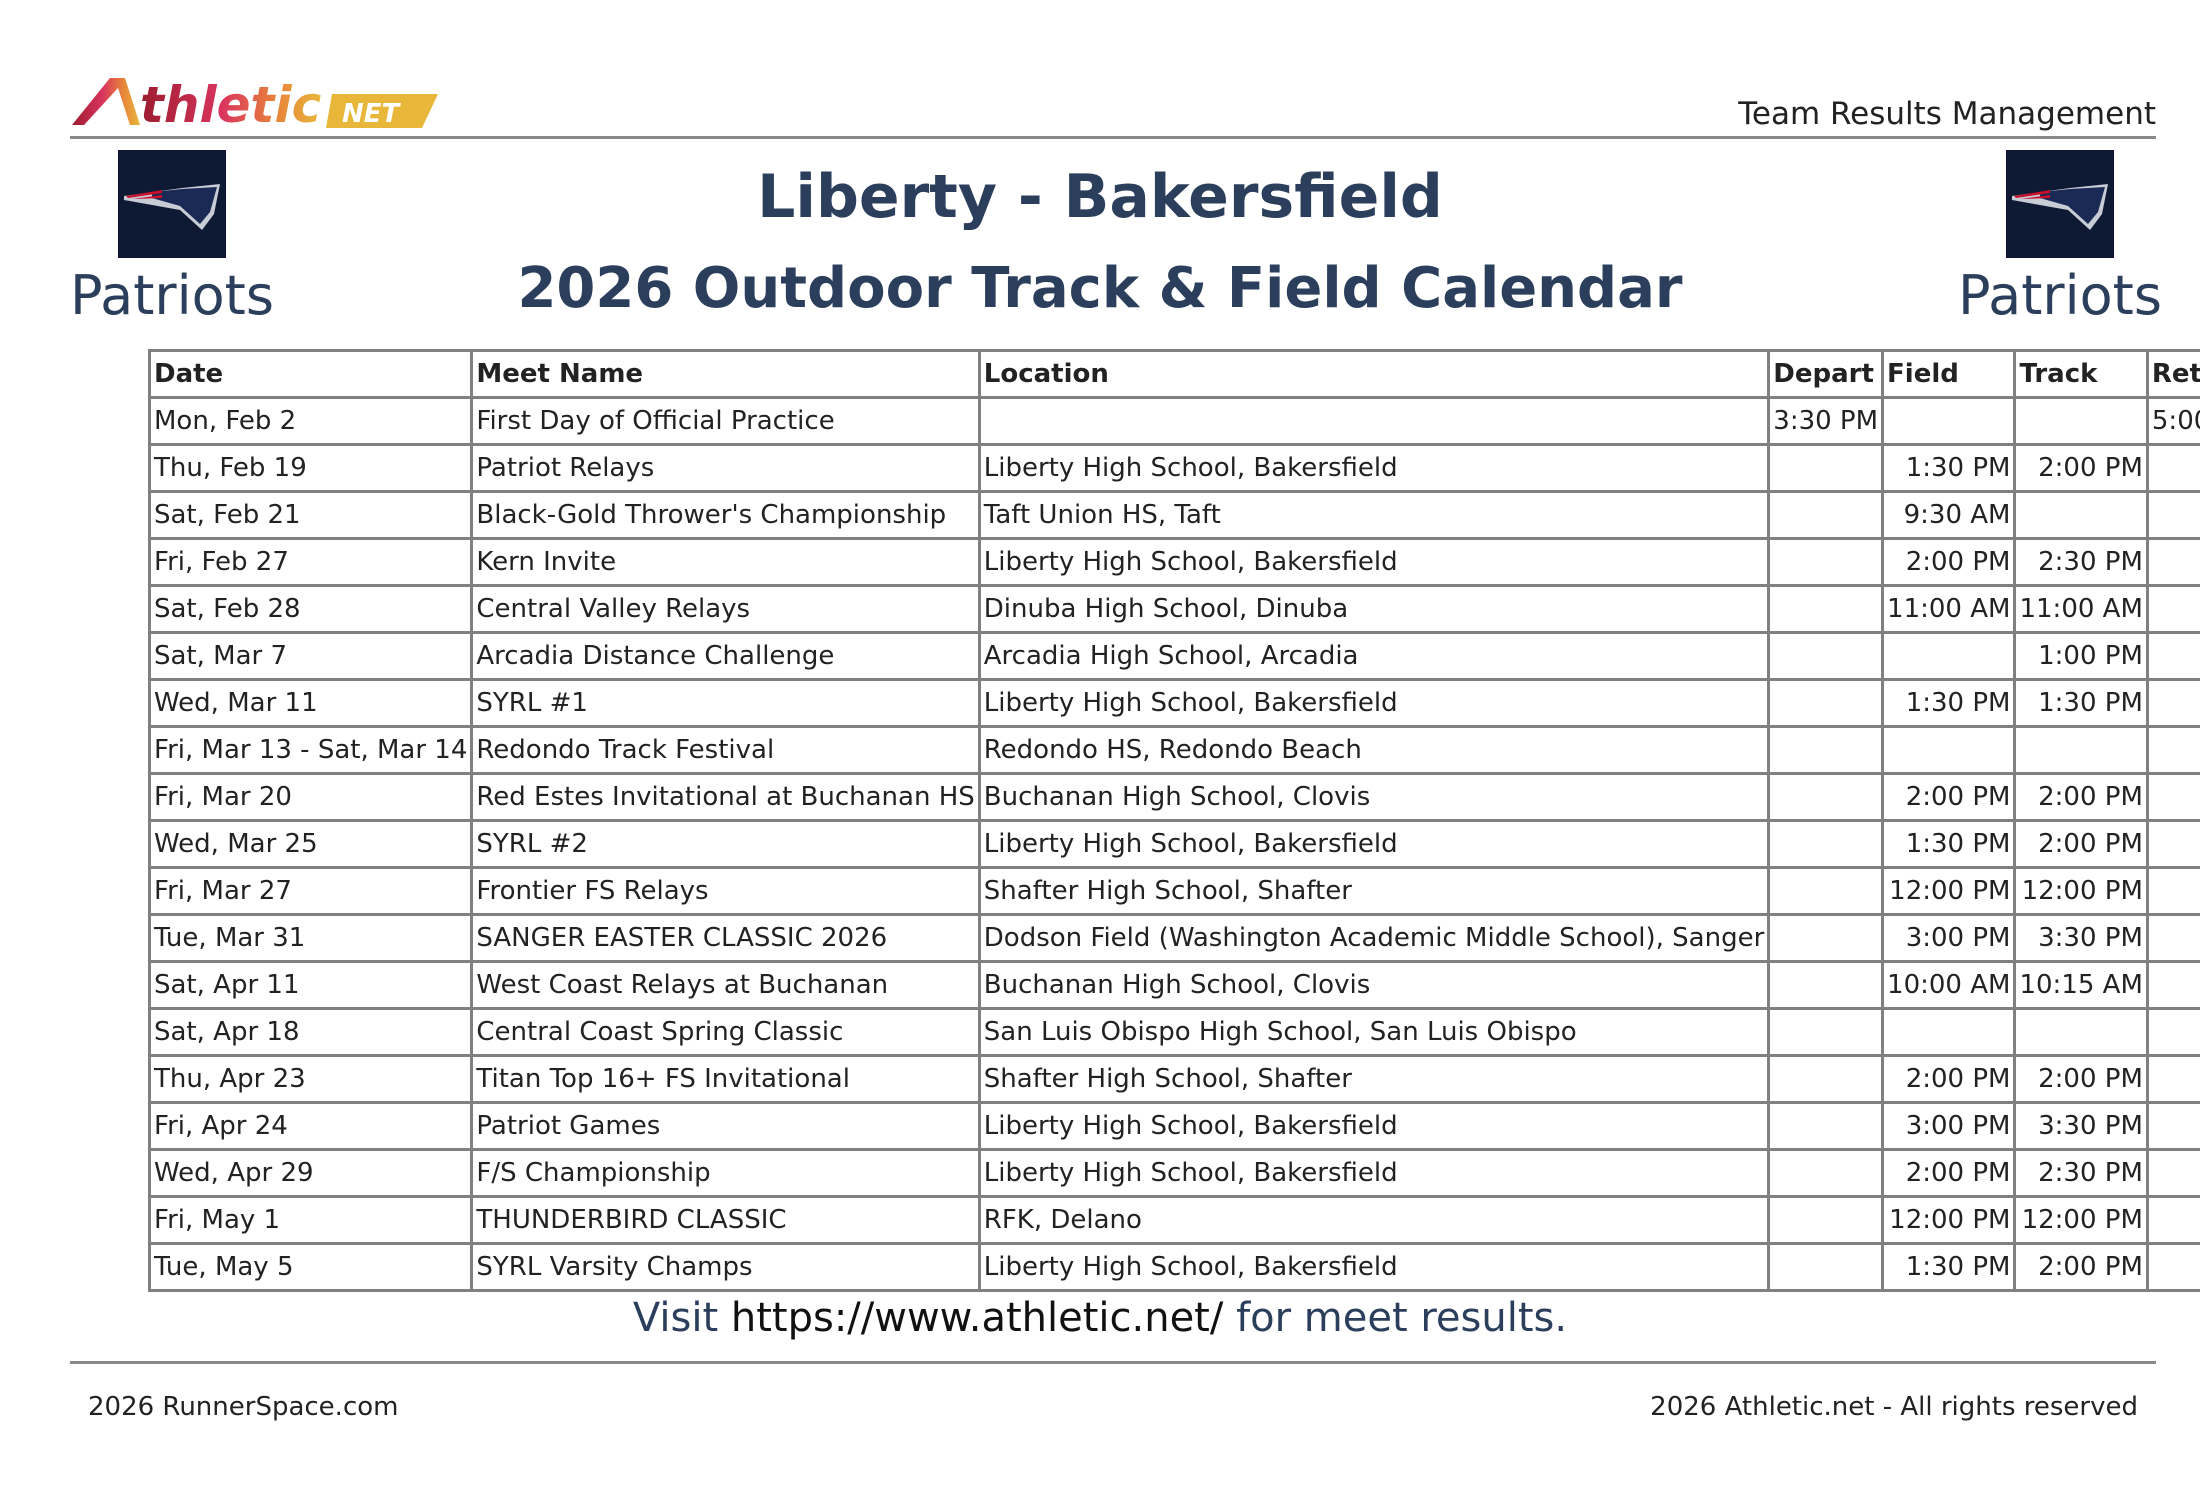 Image resolution: width=2200 pixels, height=1496 pixels. Describe the element at coordinates (1374, 374) in the screenshot. I see `column-header-location: Location` at that location.